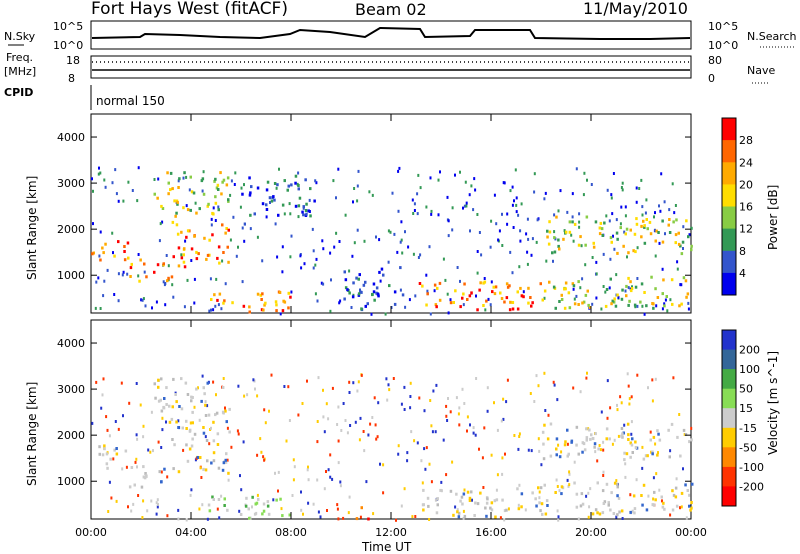 This screenshot has width=800, height=554. What do you see at coordinates (746, 184) in the screenshot?
I see `colorbar-tick-label: 20` at bounding box center [746, 184].